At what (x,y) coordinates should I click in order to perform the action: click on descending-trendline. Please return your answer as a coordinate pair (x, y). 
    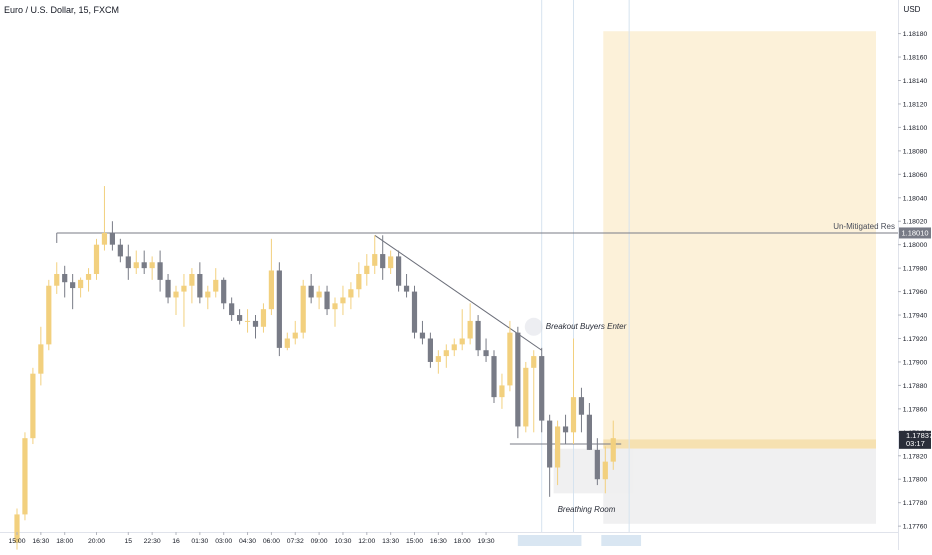
    Looking at the image, I should click on (458, 292).